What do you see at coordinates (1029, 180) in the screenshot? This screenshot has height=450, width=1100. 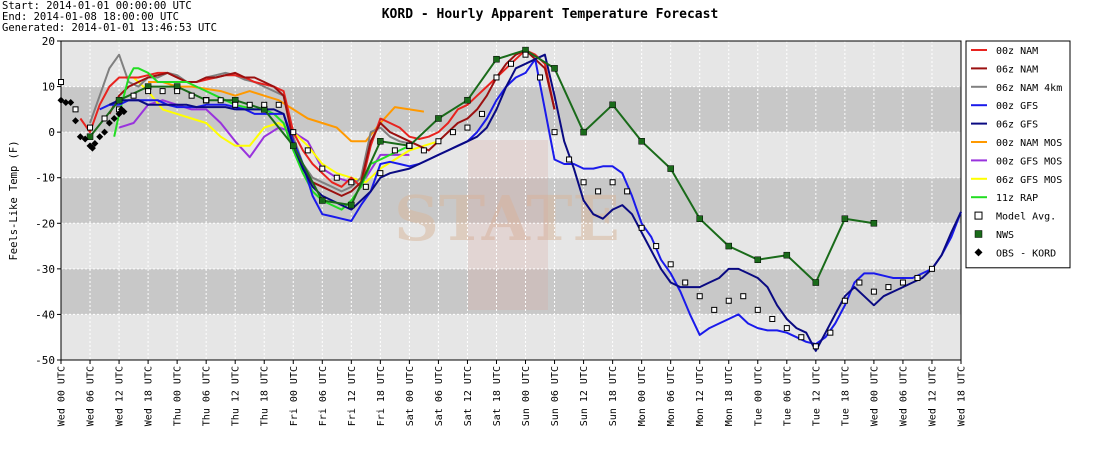 I see `legend-label: 06z GFS MOS` at bounding box center [1029, 180].